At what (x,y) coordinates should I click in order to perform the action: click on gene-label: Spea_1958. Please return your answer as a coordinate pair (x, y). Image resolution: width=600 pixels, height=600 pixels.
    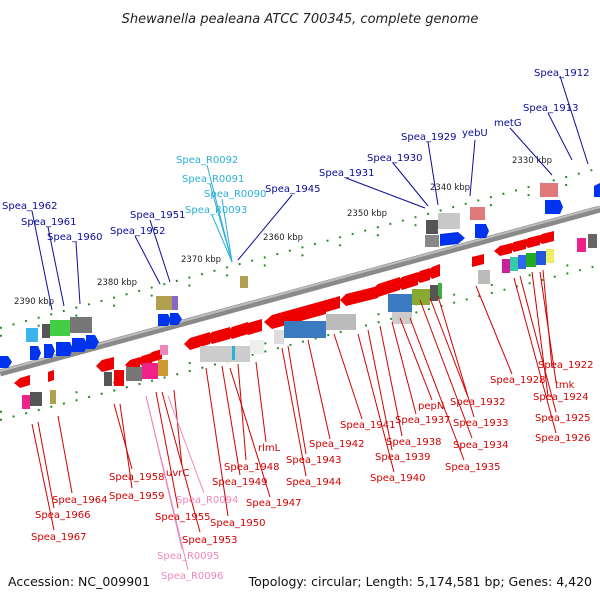
    Looking at the image, I should click on (136, 477).